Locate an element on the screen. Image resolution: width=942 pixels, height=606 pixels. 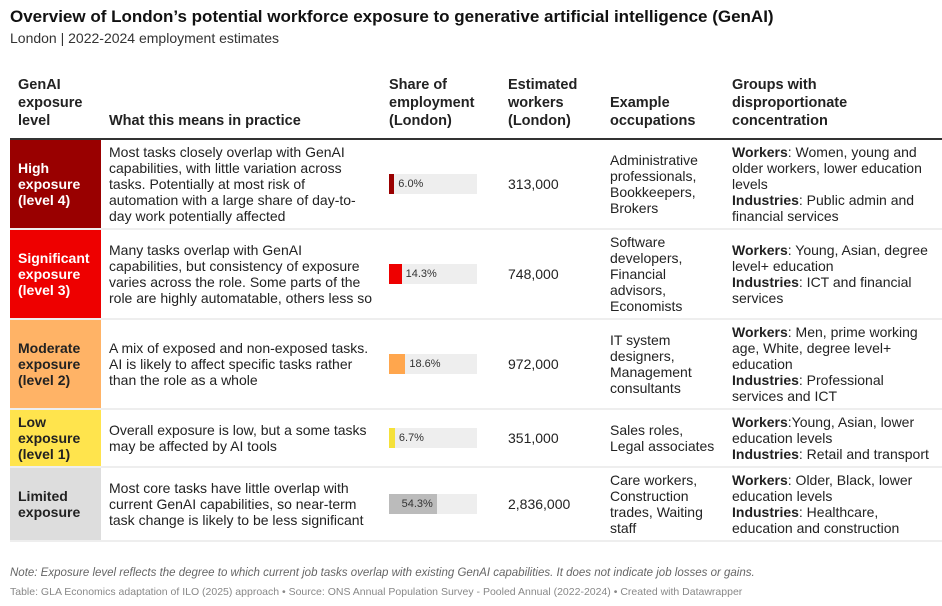
workers-groups: :Young, Asian, lower education levels is located at coordinates (823, 430).